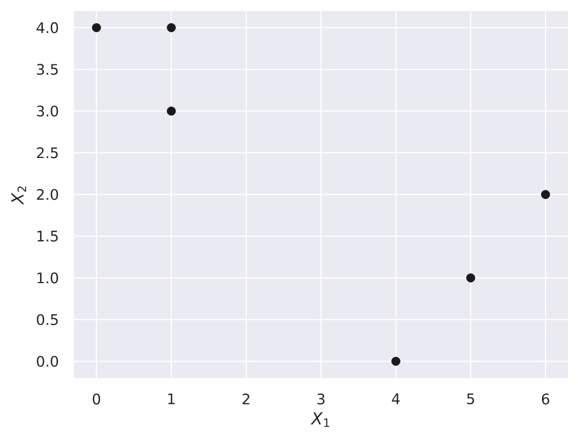  I want to click on x-tick-label: 0, so click(96, 399).